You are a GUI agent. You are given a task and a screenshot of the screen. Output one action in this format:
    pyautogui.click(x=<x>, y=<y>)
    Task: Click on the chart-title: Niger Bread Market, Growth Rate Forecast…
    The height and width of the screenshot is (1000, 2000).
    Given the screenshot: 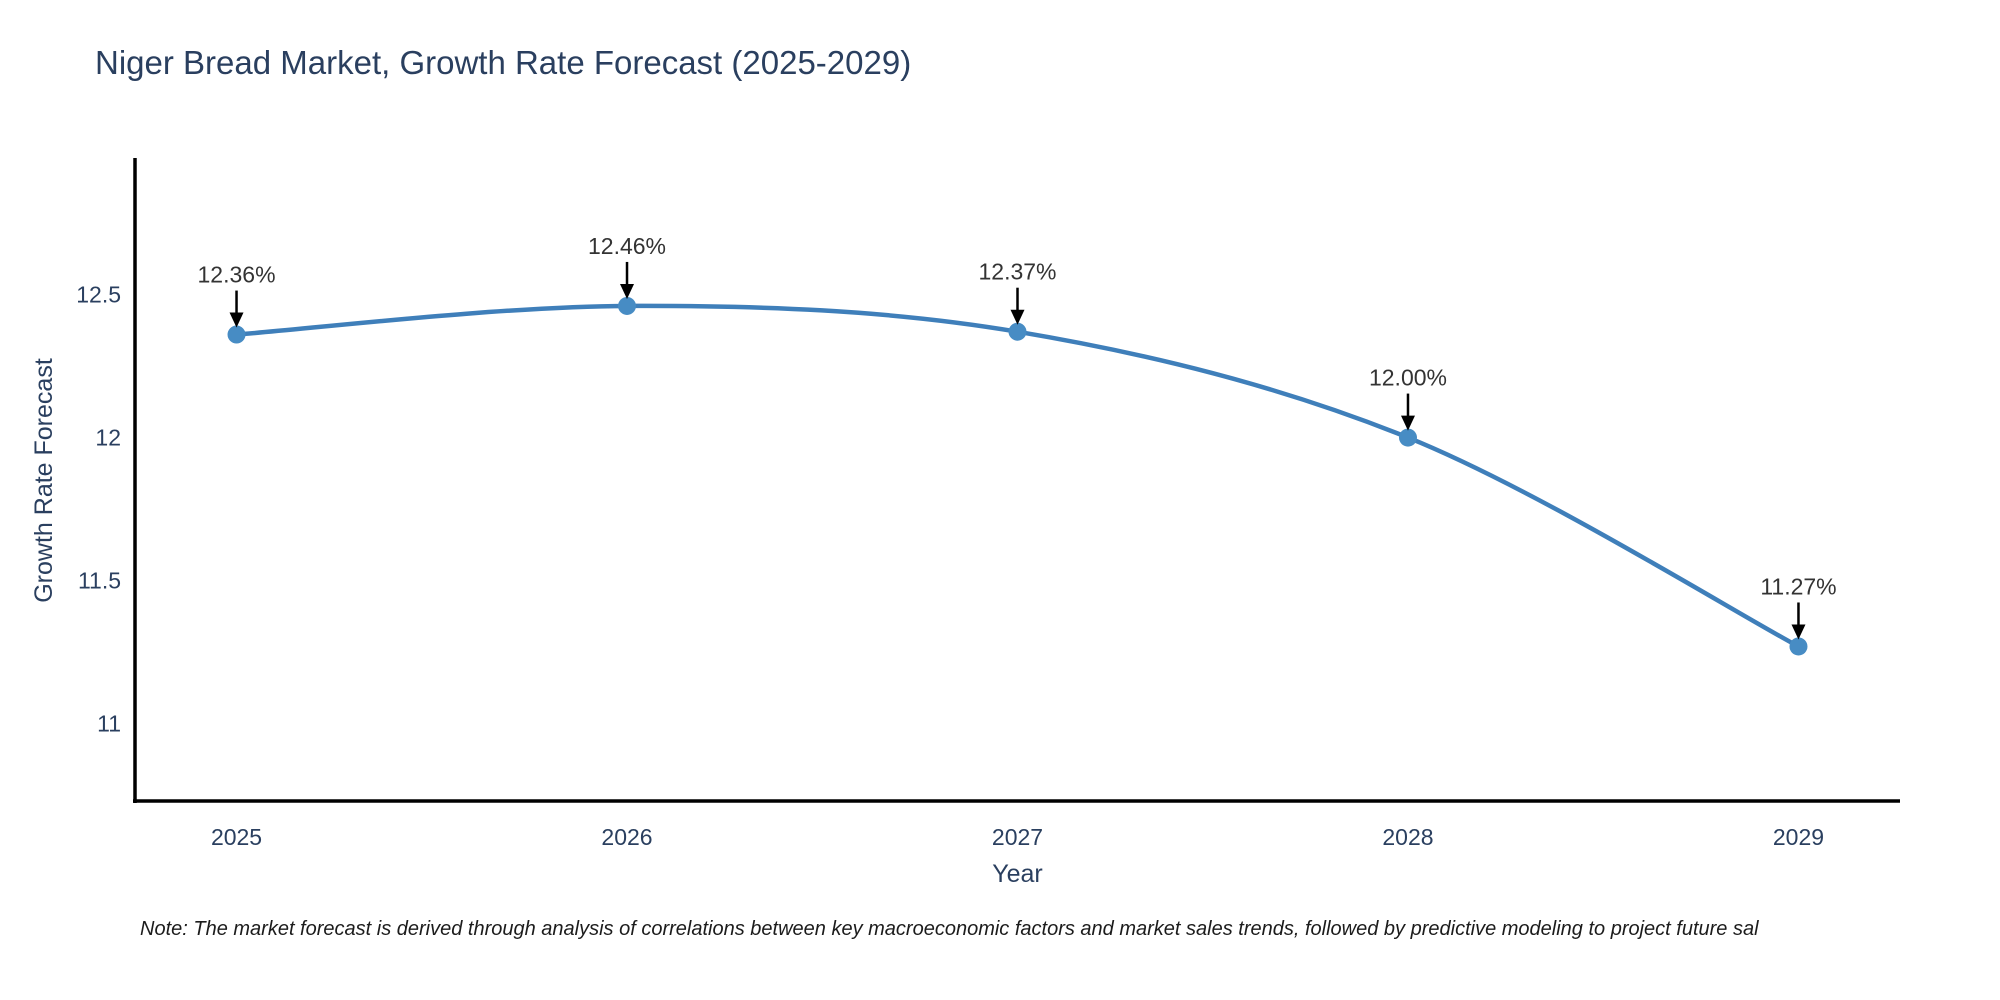 What is the action you would take?
    pyautogui.click(x=503, y=62)
    